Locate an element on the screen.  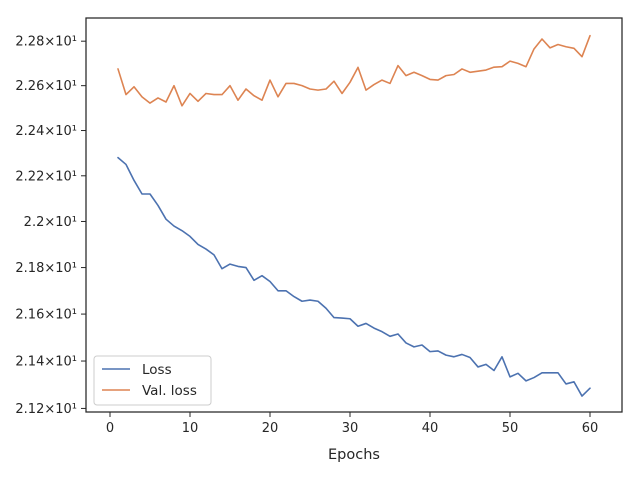
y-tick-label: 2.14×10¹ is located at coordinates (46, 362).